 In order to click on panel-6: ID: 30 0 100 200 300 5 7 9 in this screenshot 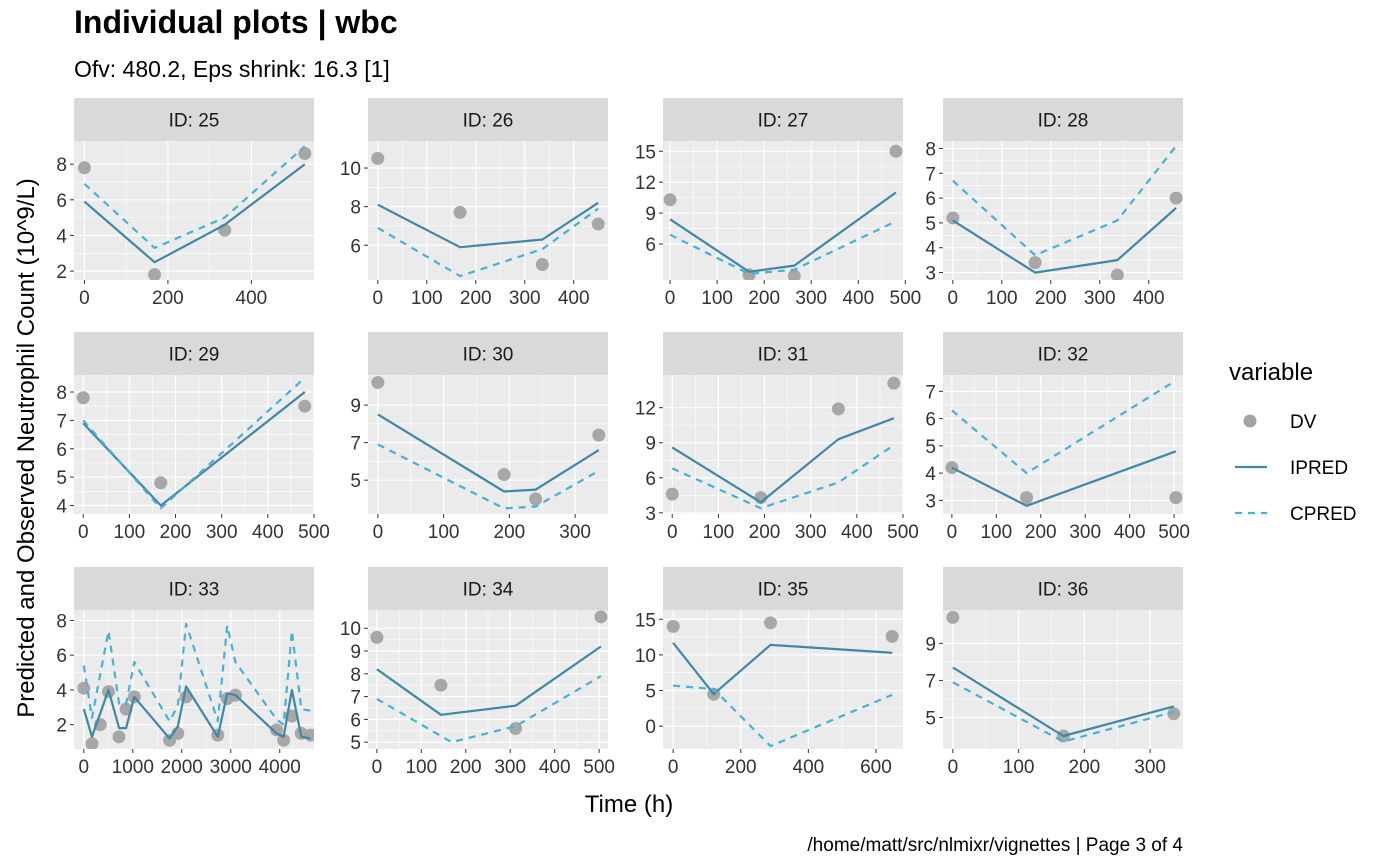, I will do `click(479, 437)`.